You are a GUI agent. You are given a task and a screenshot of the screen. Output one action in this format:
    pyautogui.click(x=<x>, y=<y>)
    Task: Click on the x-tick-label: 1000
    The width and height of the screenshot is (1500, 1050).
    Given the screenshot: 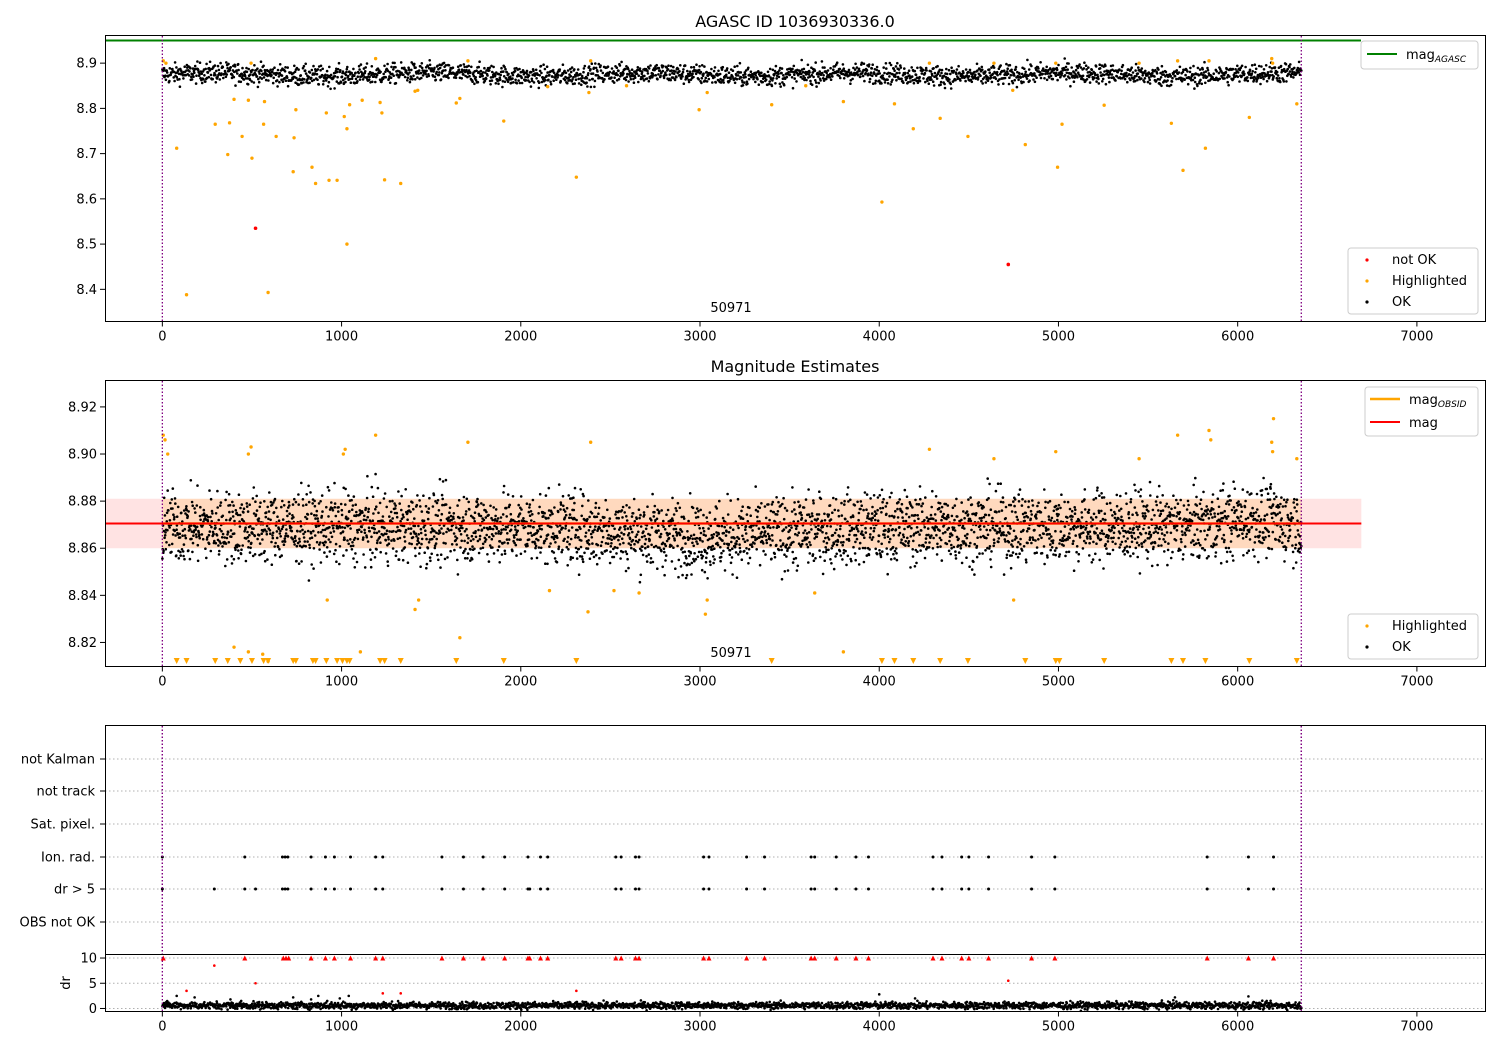 What is the action you would take?
    pyautogui.click(x=341, y=337)
    